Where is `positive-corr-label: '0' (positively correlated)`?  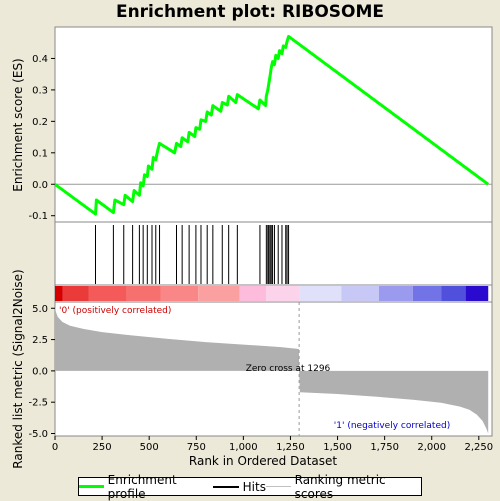
positive-corr-label: '0' (positively correlated) is located at coordinates (115, 311).